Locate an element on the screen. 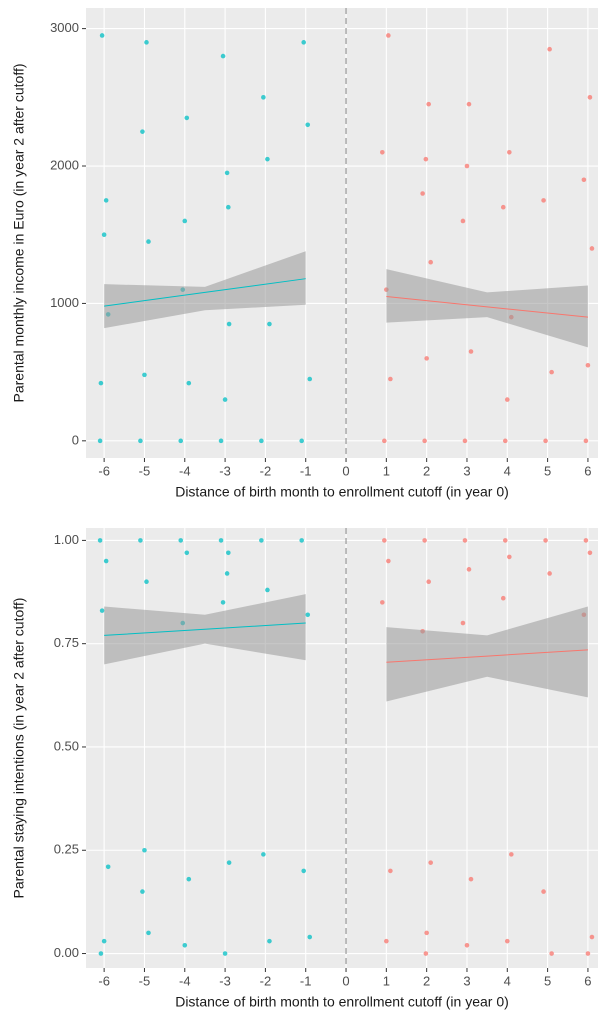  x-tick-label: 4 is located at coordinates (507, 470).